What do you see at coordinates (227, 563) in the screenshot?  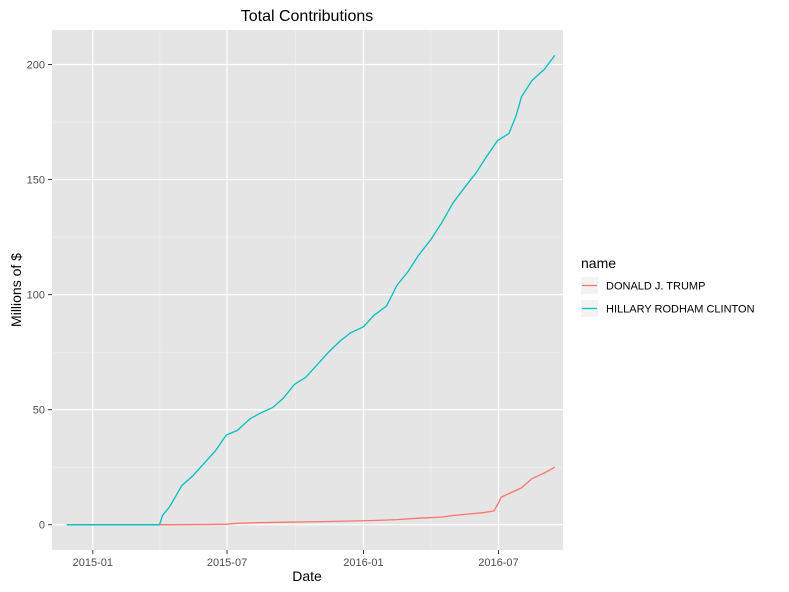 I see `x-tick-label: 2015-07` at bounding box center [227, 563].